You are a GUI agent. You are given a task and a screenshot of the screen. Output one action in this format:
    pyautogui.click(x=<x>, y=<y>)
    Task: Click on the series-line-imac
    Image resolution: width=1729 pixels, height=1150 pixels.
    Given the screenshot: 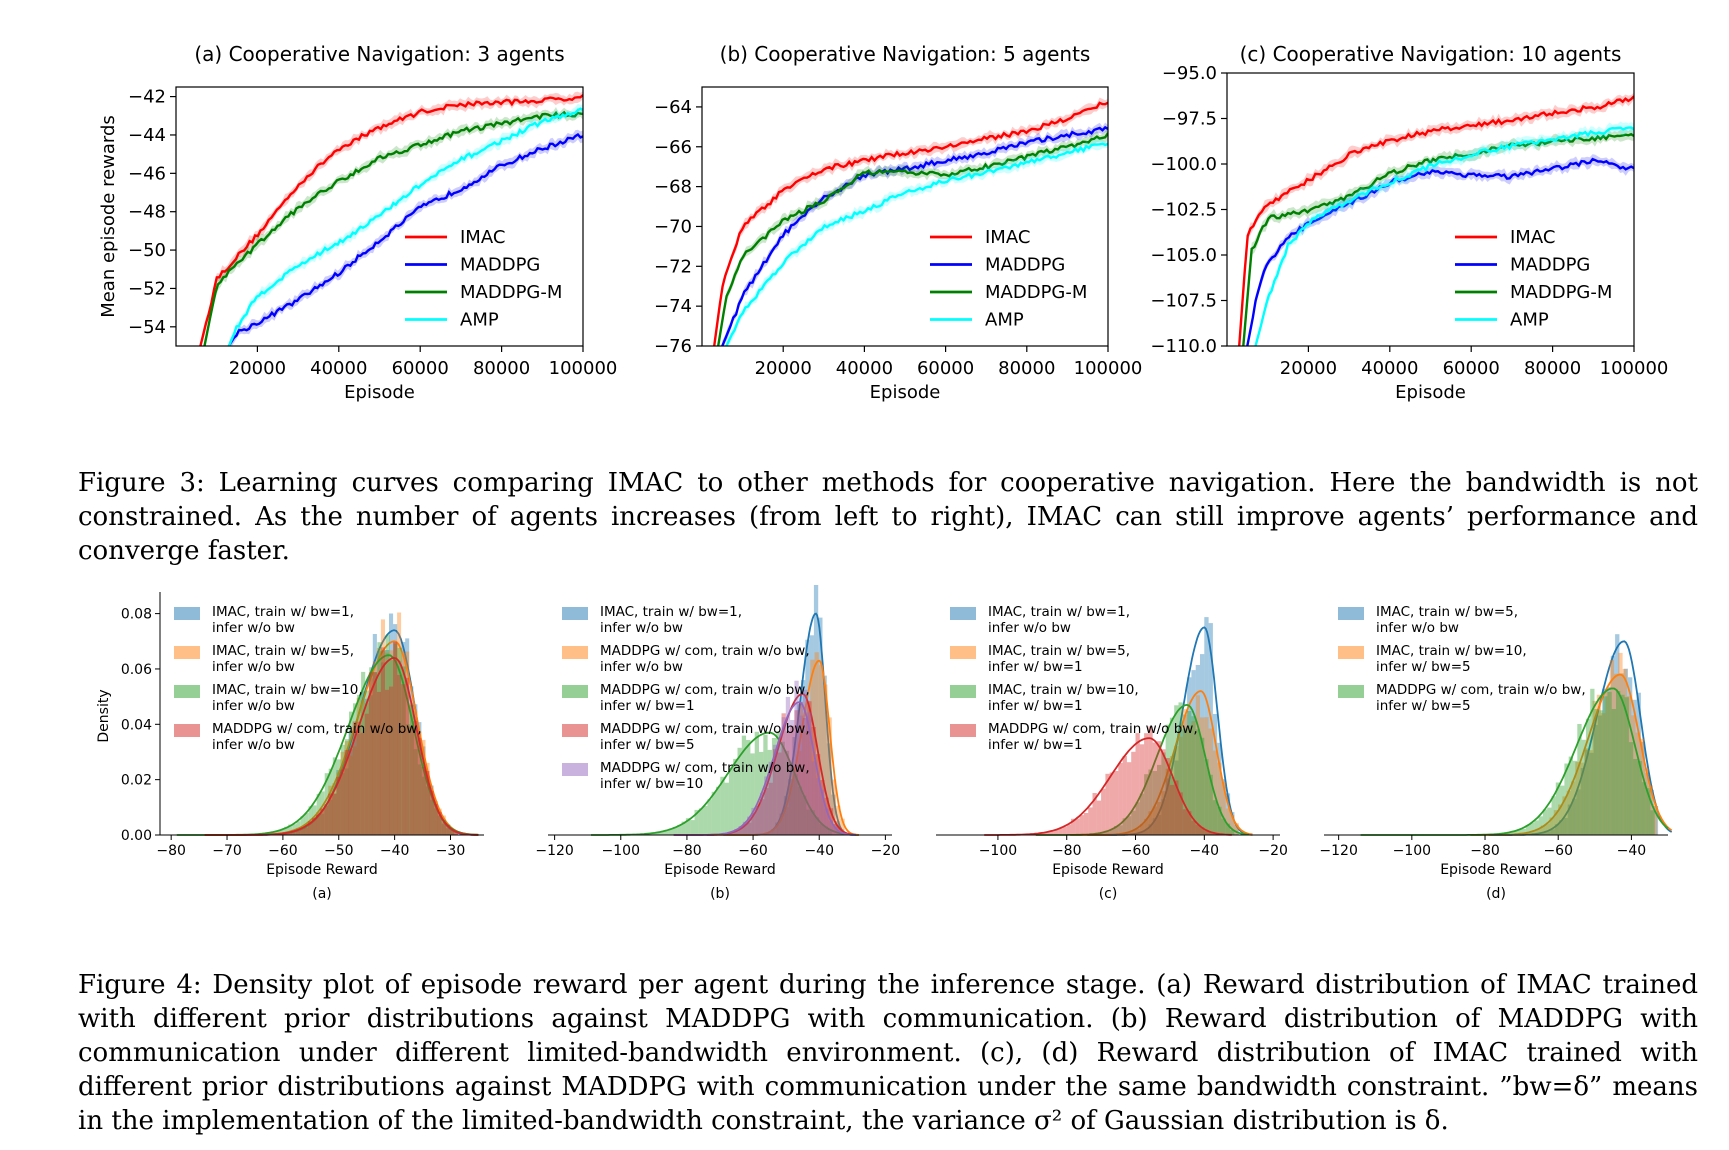 What is the action you would take?
    pyautogui.click(x=910, y=223)
    